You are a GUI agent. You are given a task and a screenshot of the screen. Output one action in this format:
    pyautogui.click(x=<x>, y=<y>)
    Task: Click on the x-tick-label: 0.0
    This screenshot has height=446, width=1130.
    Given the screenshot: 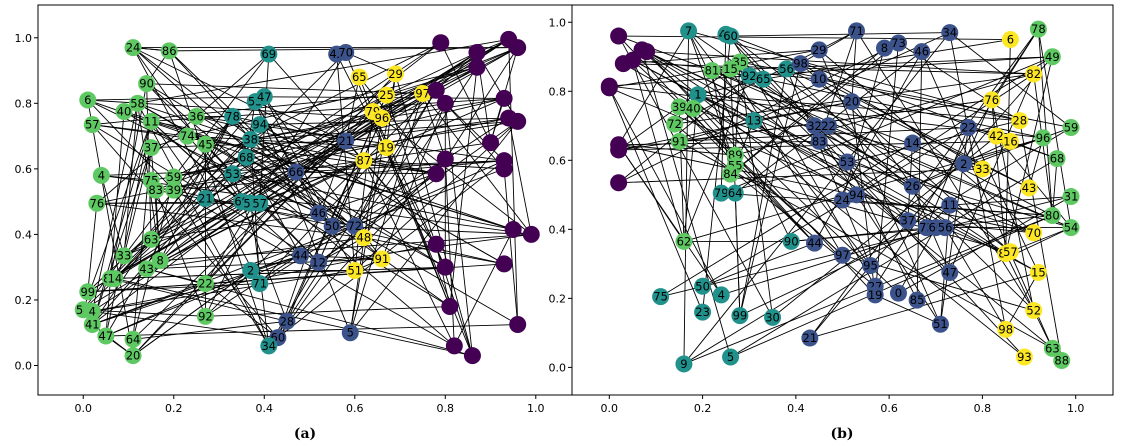 What is the action you would take?
    pyautogui.click(x=610, y=408)
    